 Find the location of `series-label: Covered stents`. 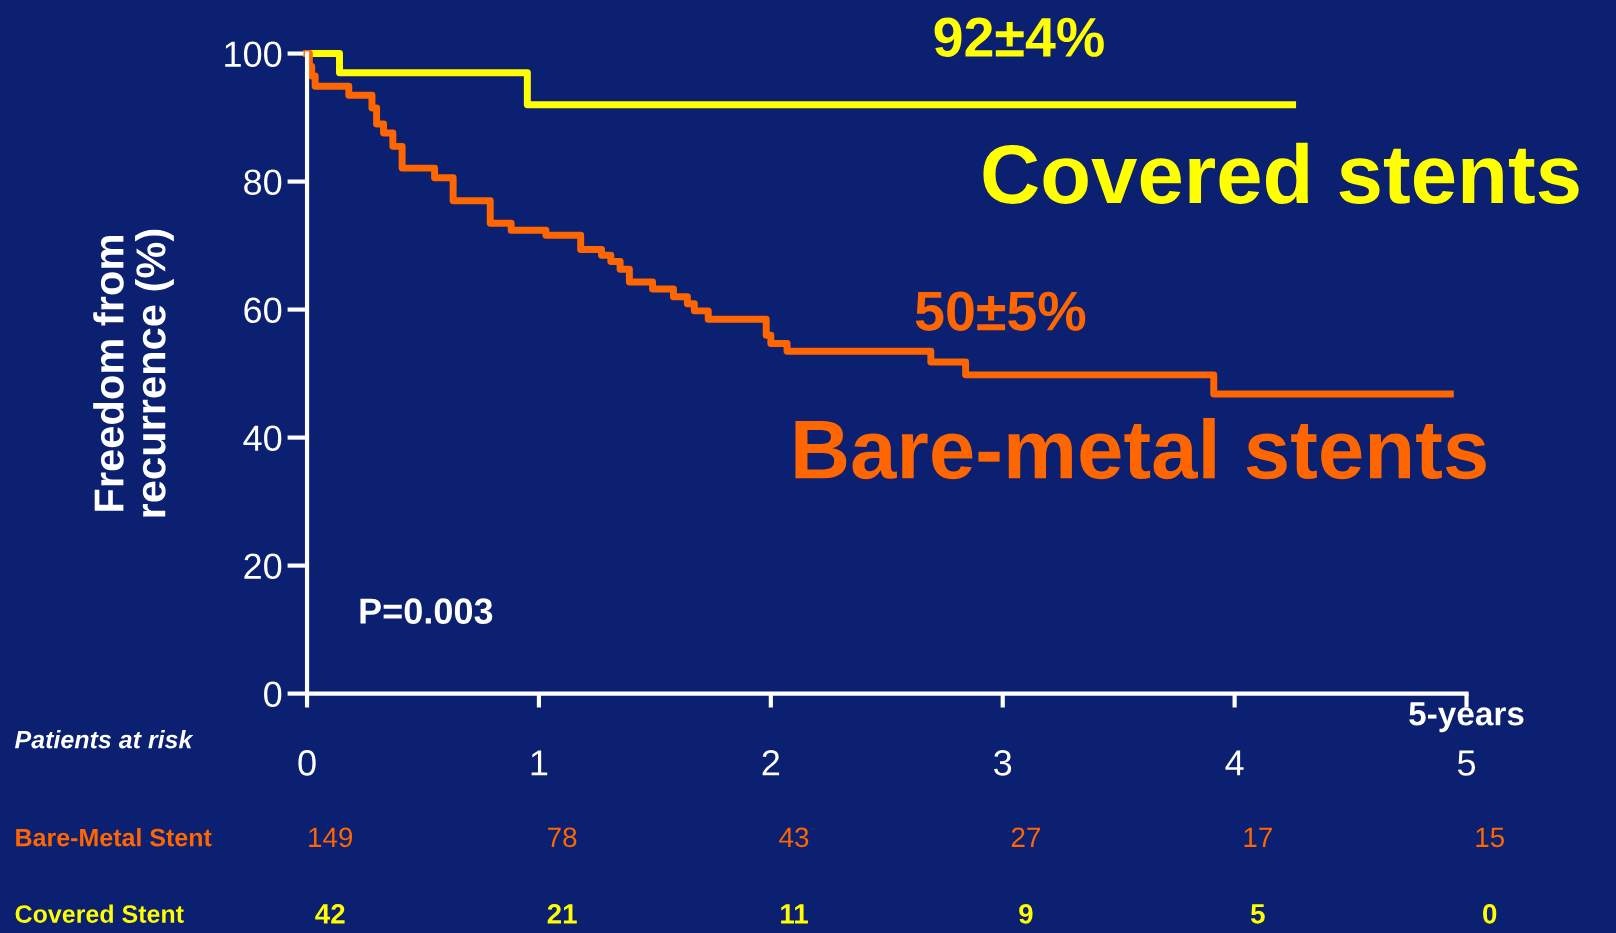

series-label: Covered stents is located at coordinates (1281, 173).